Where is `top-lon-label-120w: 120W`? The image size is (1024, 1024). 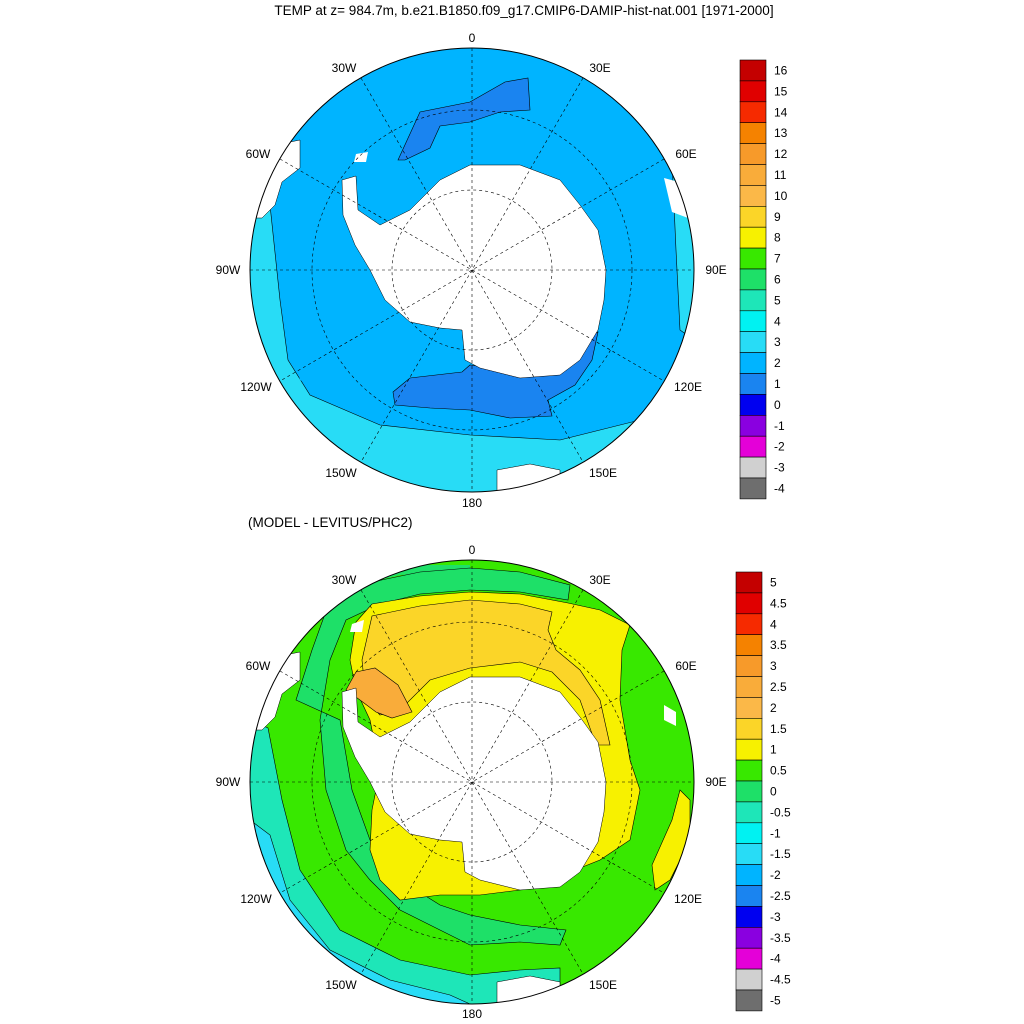 top-lon-label-120w: 120W is located at coordinates (256, 387).